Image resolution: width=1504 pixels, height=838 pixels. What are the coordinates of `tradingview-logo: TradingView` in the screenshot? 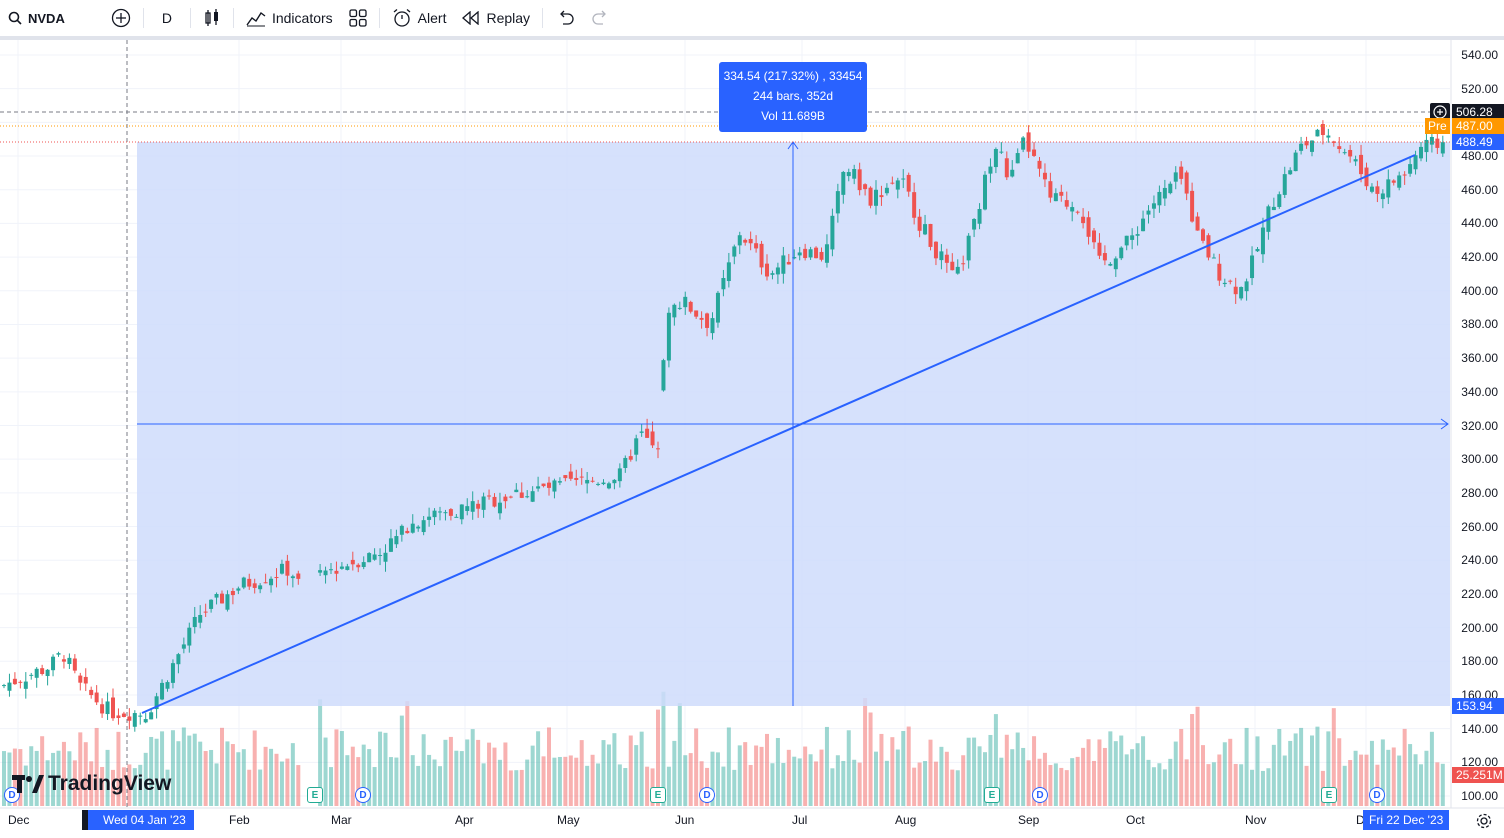 It's located at (91, 784).